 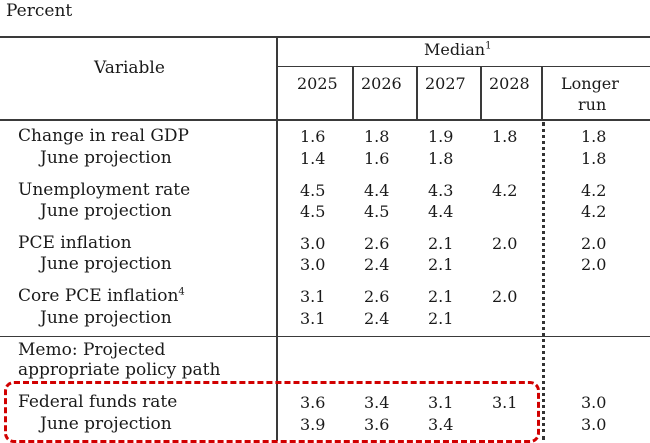 What do you see at coordinates (543, 281) in the screenshot?
I see `longer-run-dotted-divider` at bounding box center [543, 281].